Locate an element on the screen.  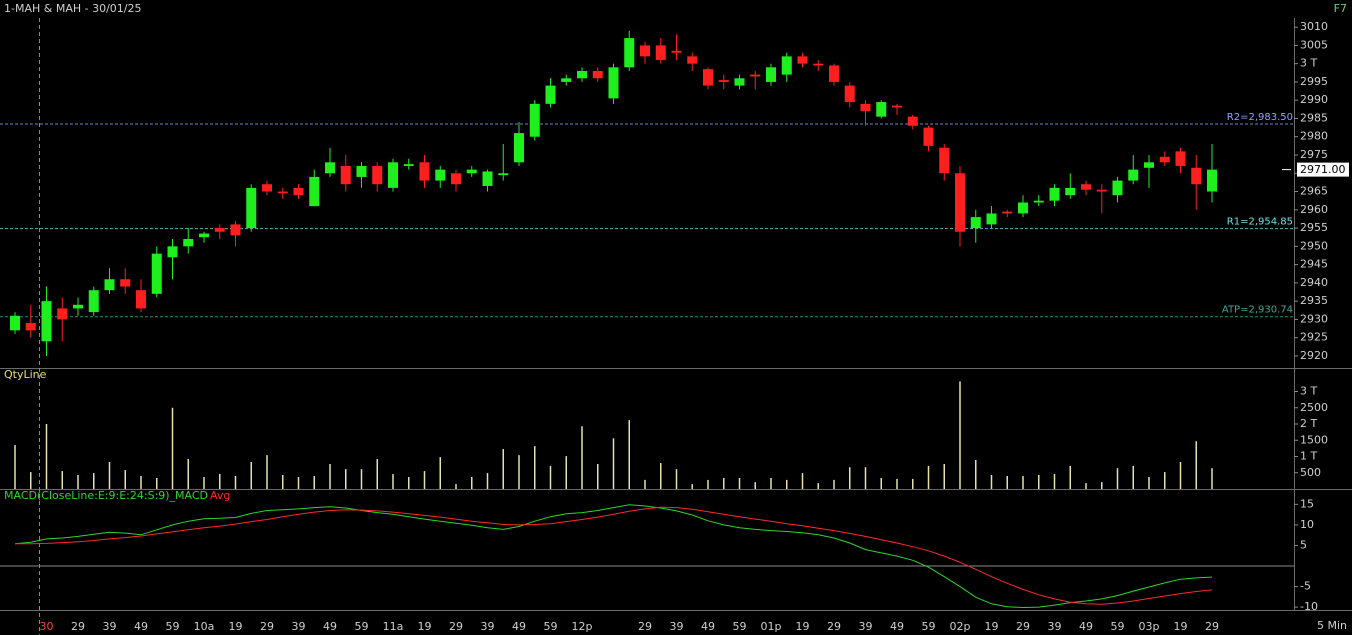
last-price-label: 2971.00 is located at coordinates (1323, 169).